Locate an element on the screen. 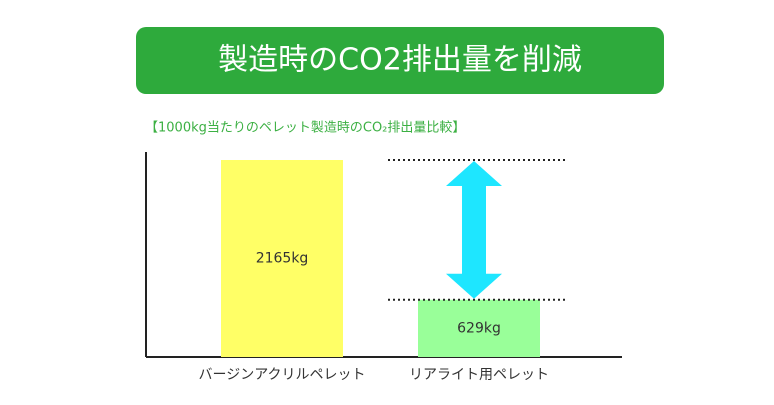 This screenshot has height=405, width=774. data-label: 2165kg is located at coordinates (282, 259).